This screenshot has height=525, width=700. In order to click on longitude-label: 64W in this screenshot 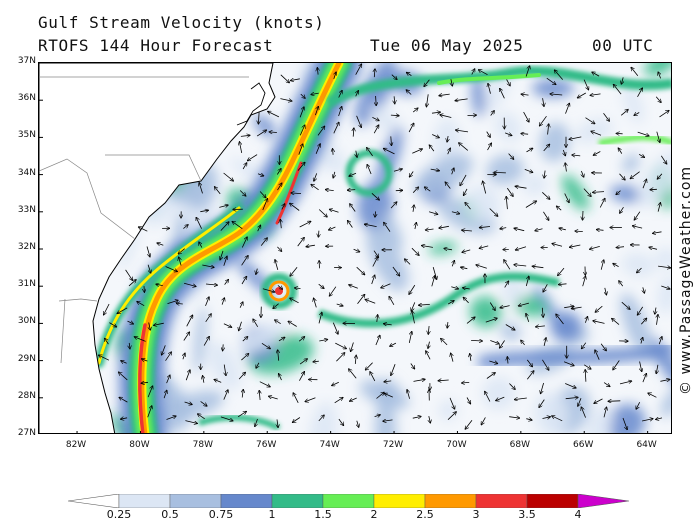, I will do `click(646, 445)`.